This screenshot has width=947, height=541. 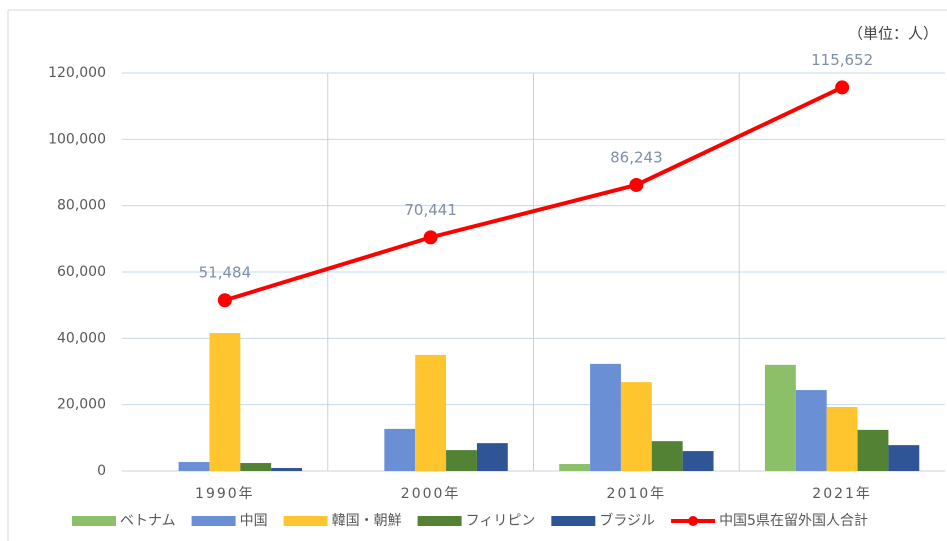 I want to click on legend-label: 中国, so click(x=254, y=521).